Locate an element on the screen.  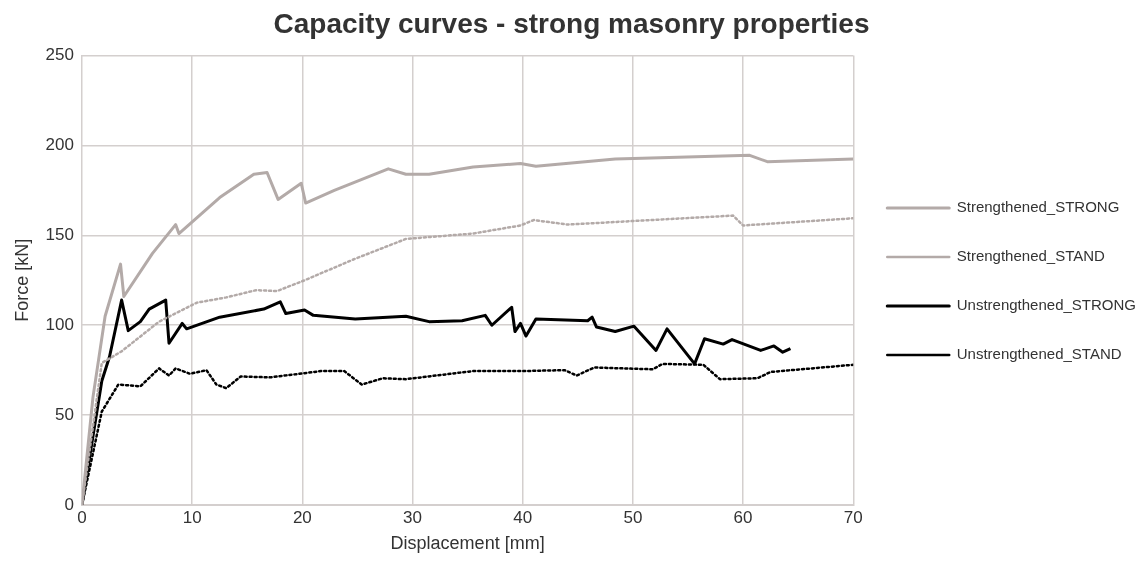
y-tick-label: 250 is located at coordinates (59, 55).